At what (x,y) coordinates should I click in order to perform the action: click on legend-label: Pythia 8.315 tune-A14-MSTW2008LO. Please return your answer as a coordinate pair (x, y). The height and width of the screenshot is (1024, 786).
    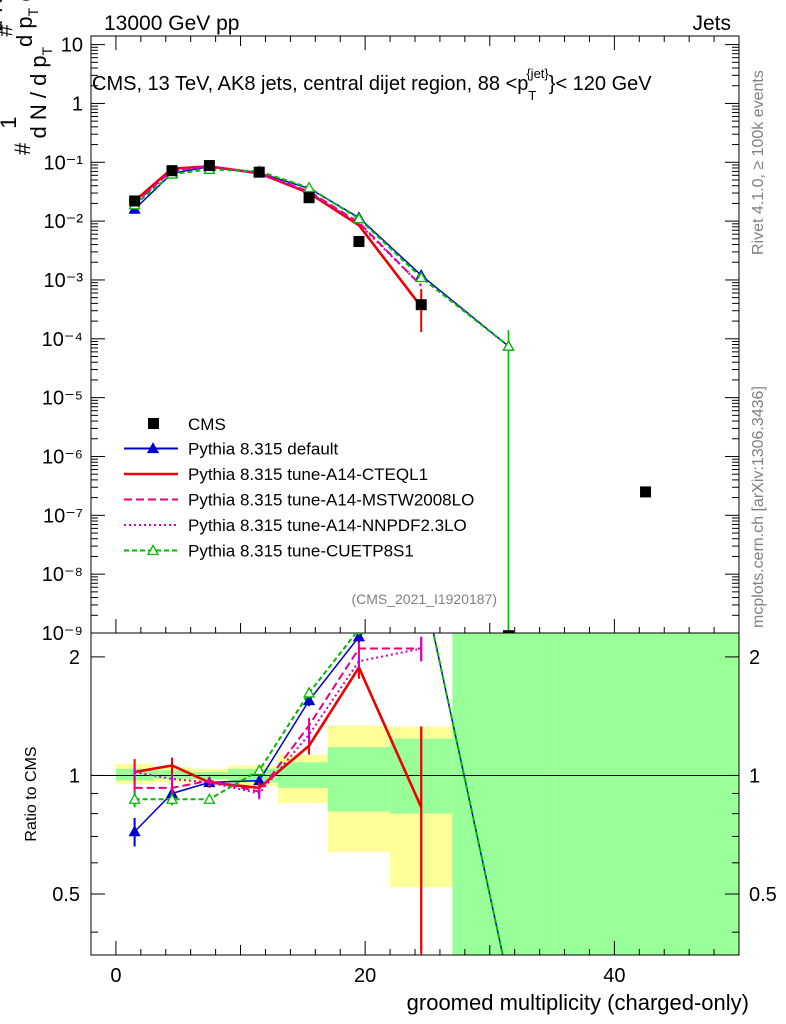
    Looking at the image, I should click on (331, 500).